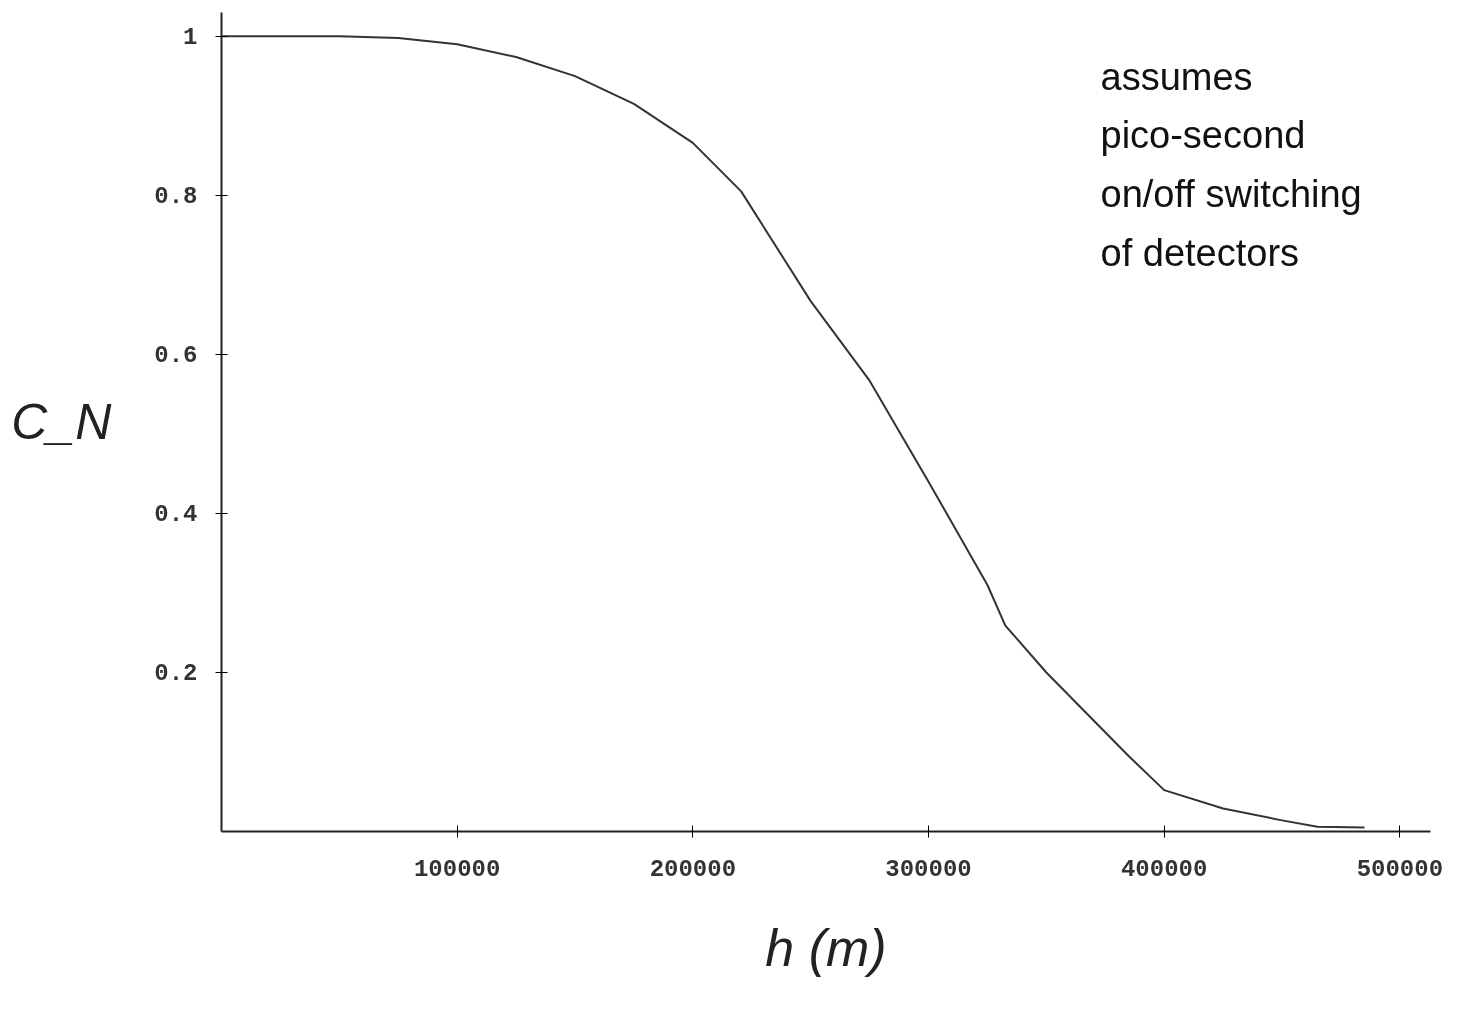 The width and height of the screenshot is (1469, 1011). I want to click on x-tick-label: 300000, so click(928, 869).